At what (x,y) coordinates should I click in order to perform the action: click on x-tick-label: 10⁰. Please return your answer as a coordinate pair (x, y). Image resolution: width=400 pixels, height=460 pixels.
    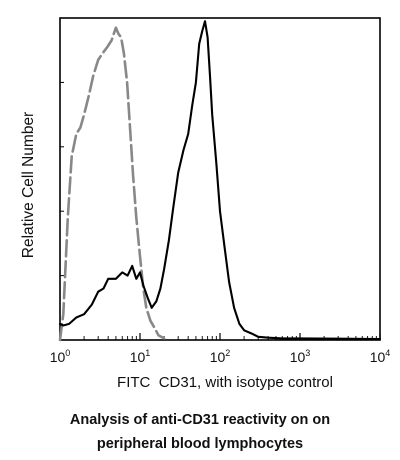
    Looking at the image, I should click on (60, 356).